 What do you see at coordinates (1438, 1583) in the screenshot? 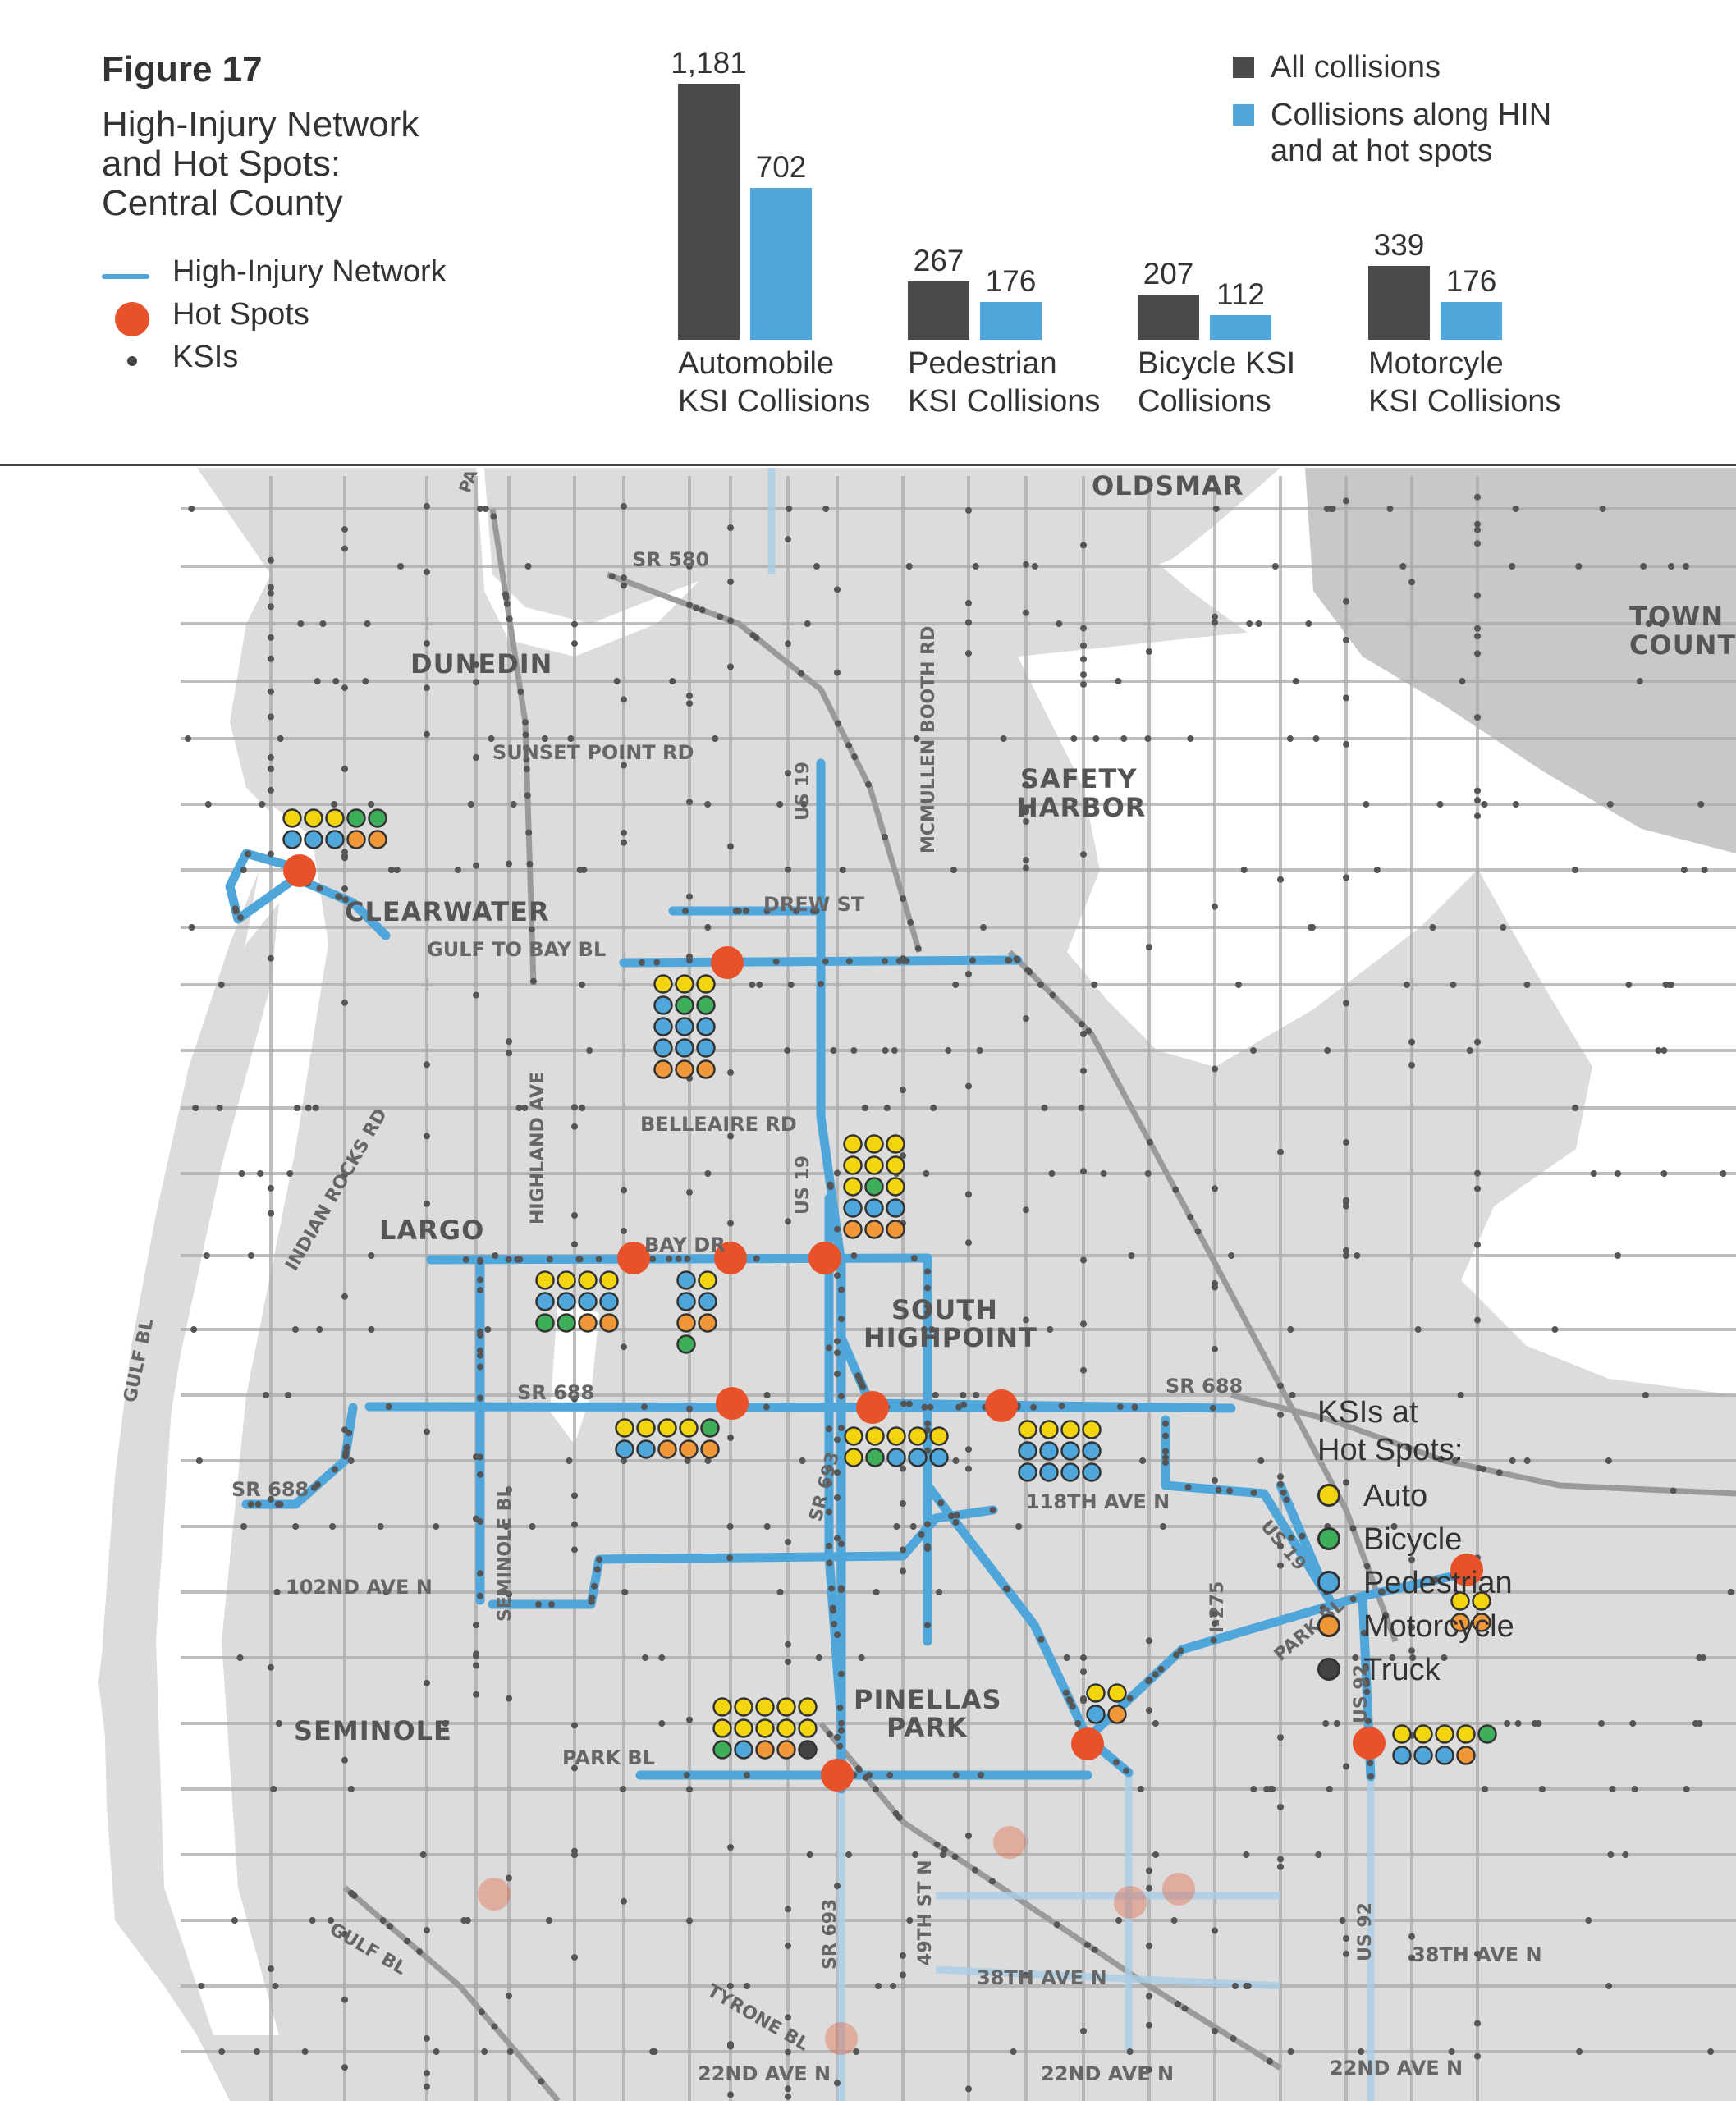
I see `ksi-legend-label: Pedestrian` at bounding box center [1438, 1583].